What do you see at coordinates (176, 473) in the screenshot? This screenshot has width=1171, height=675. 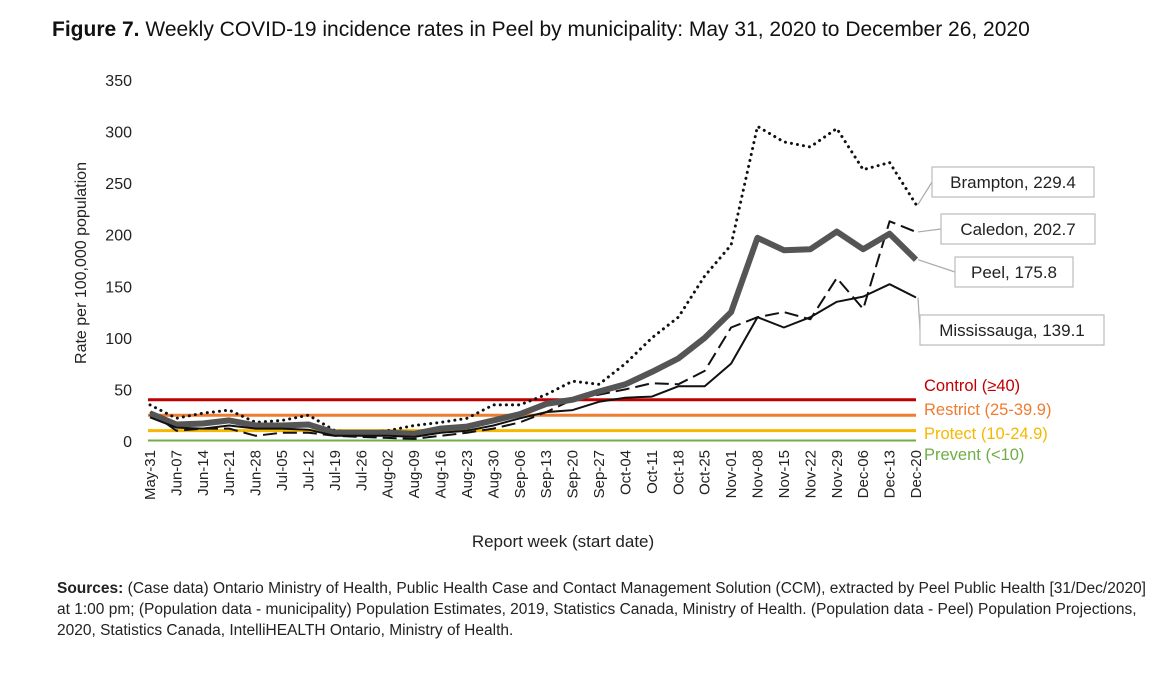 I see `x-tick-label: Jun-07` at bounding box center [176, 473].